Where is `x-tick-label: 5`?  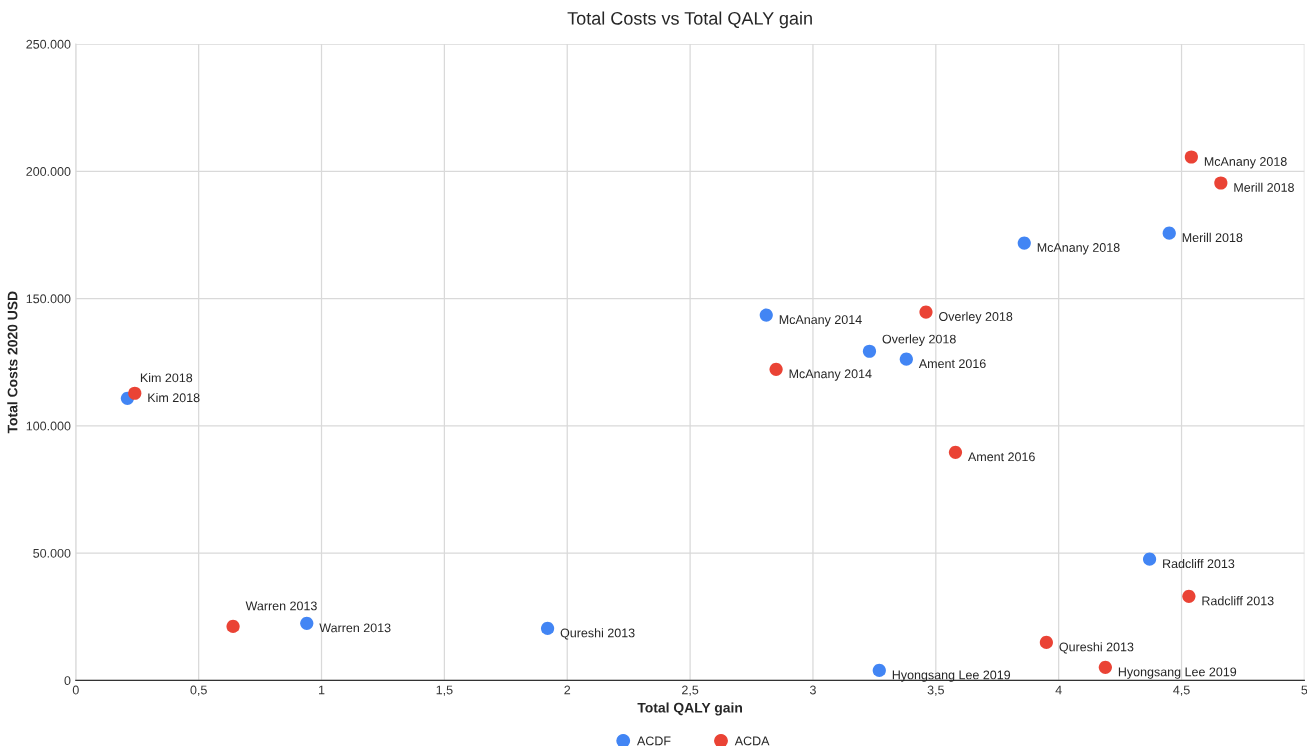 x-tick-label: 5 is located at coordinates (1304, 690).